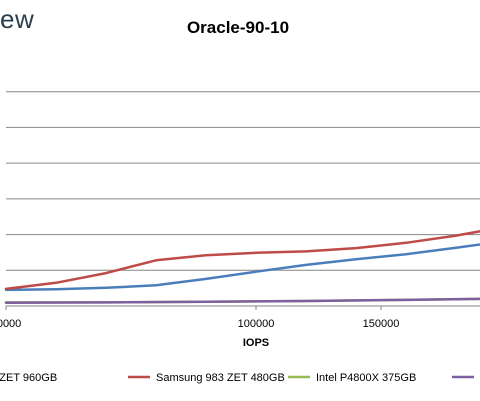 This screenshot has width=480, height=401. What do you see at coordinates (238, 27) in the screenshot?
I see `chart-title: Oracle-90-10` at bounding box center [238, 27].